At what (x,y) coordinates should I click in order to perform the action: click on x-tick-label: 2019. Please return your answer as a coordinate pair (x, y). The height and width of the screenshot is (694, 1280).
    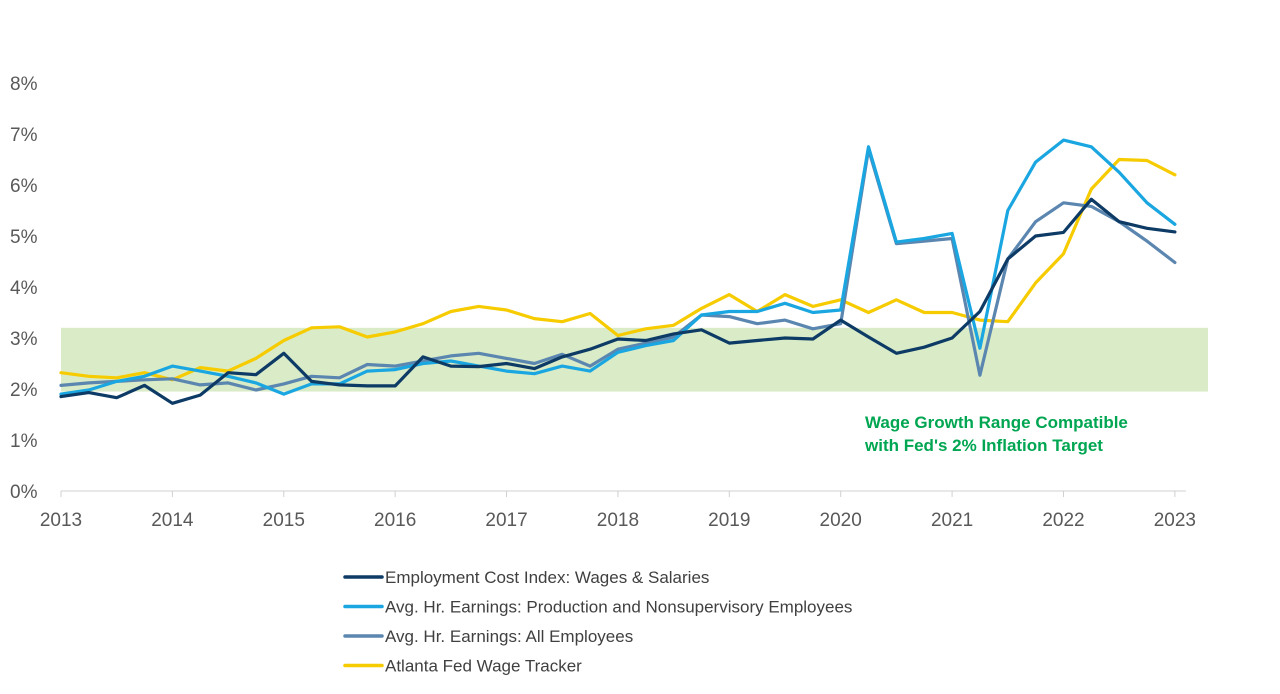
    Looking at the image, I should click on (729, 520).